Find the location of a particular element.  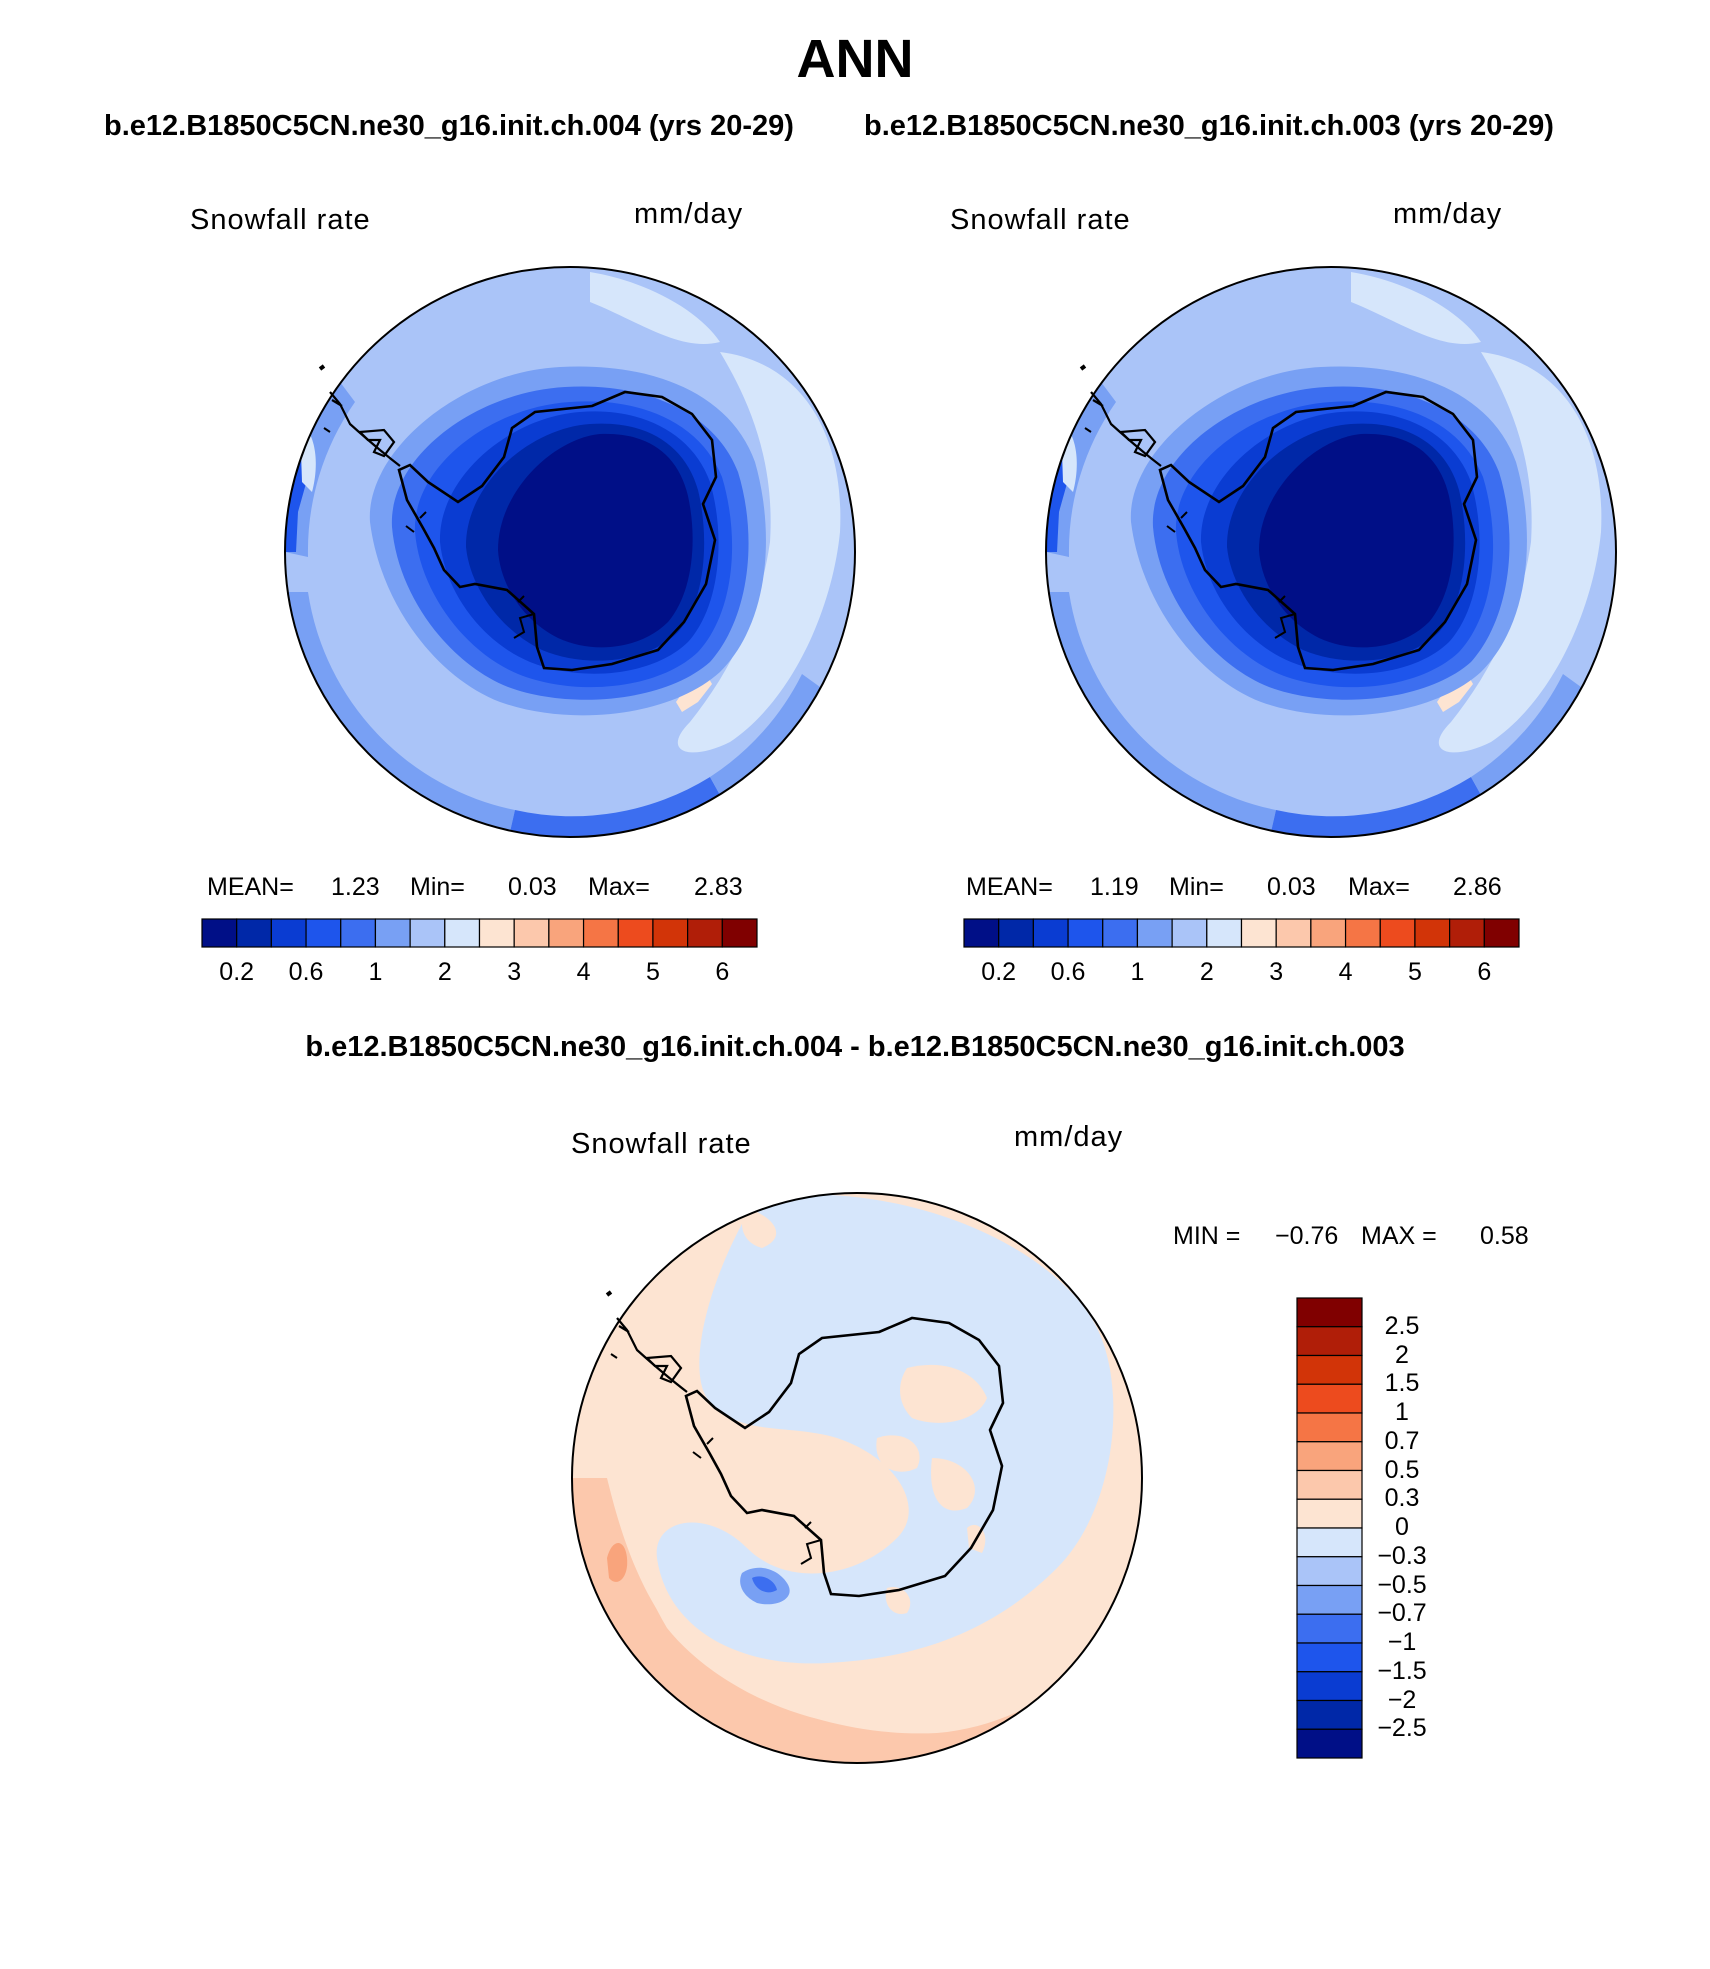

diff-map is located at coordinates (857, 1478).